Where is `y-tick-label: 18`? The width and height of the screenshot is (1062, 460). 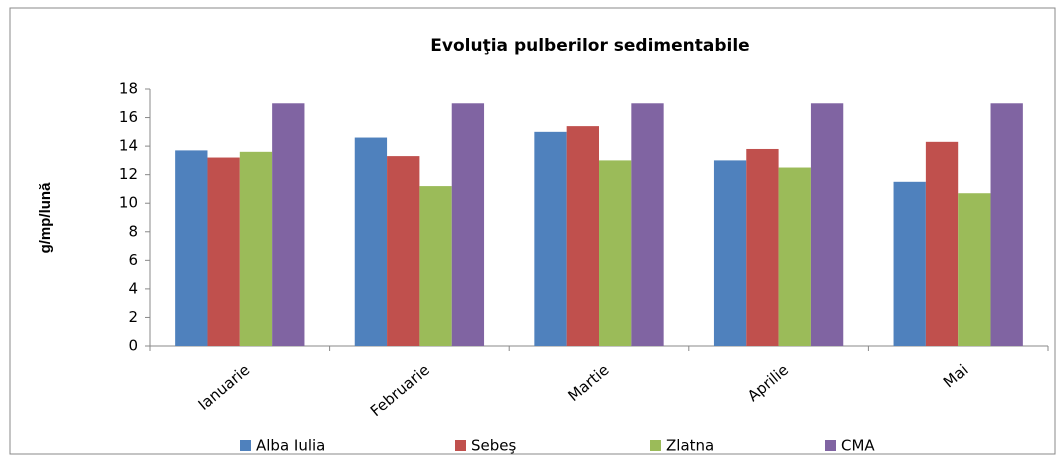
y-tick-label: 18 is located at coordinates (128, 89).